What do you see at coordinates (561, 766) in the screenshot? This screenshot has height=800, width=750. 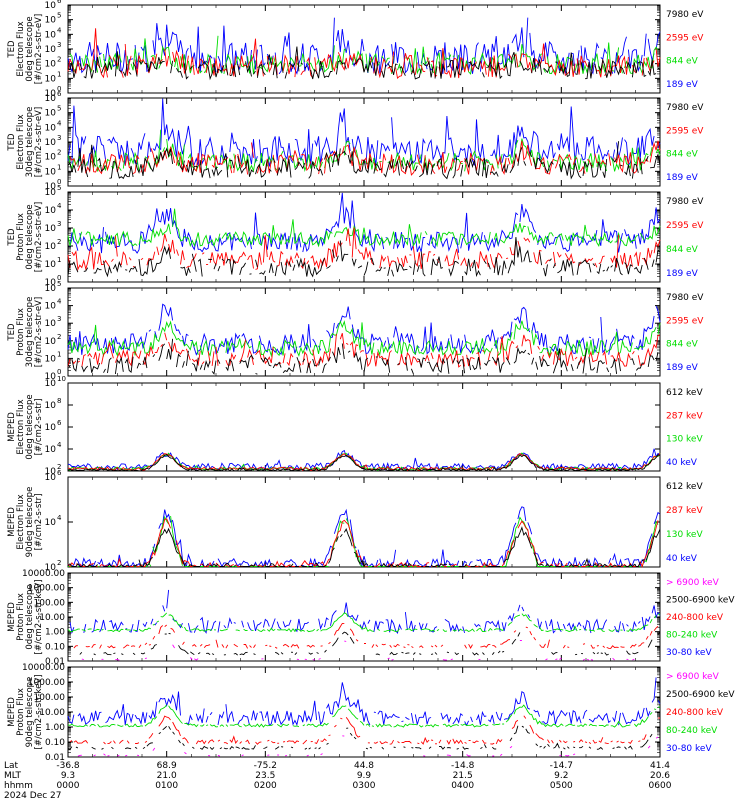 I see `axis-column-value: -14.7` at bounding box center [561, 766].